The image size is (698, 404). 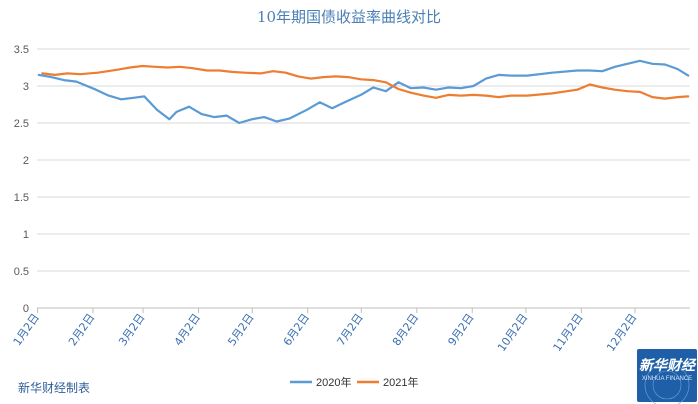 I want to click on x-tick-label: 7月2日, so click(x=349, y=329).